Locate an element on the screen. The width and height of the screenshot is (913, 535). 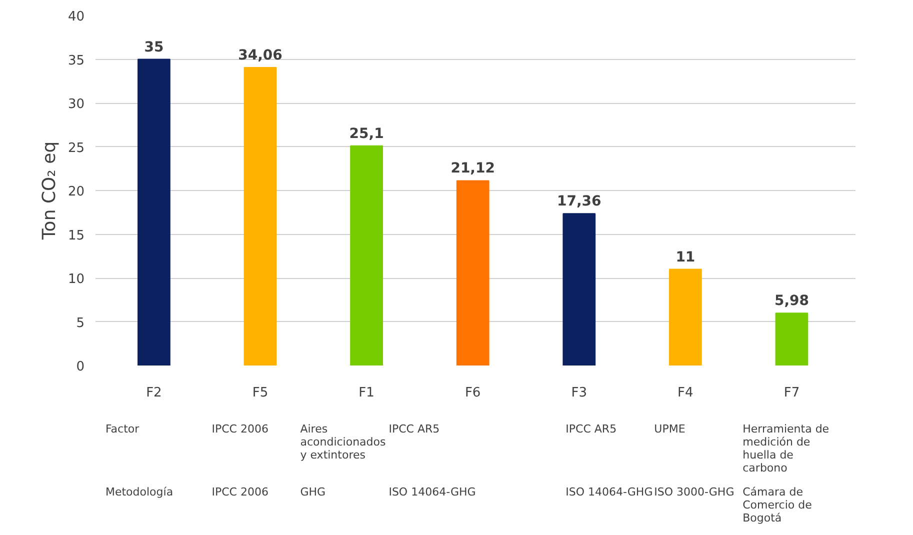
x-tick-label: F7 is located at coordinates (792, 393).